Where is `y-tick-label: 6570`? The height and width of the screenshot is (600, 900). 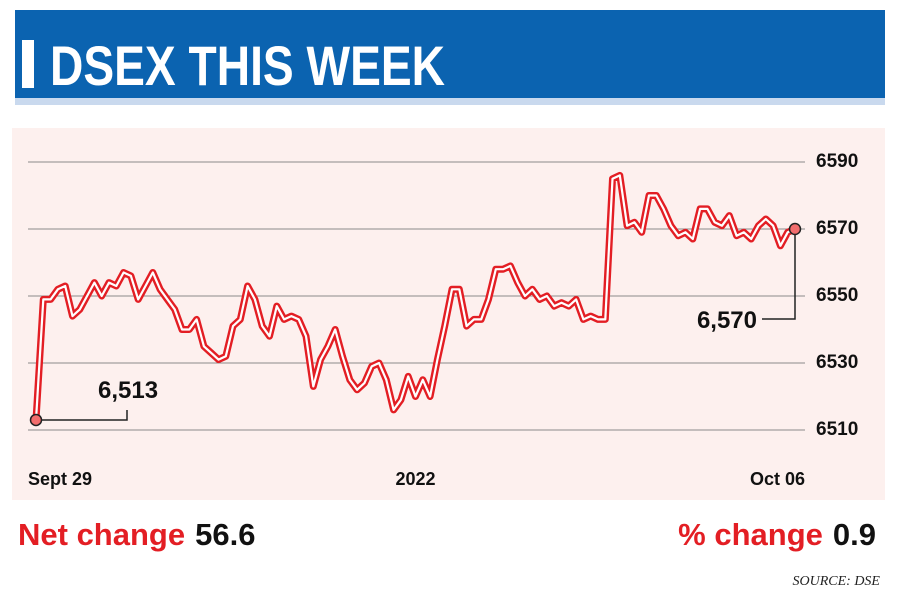
y-tick-label: 6570 is located at coordinates (837, 228).